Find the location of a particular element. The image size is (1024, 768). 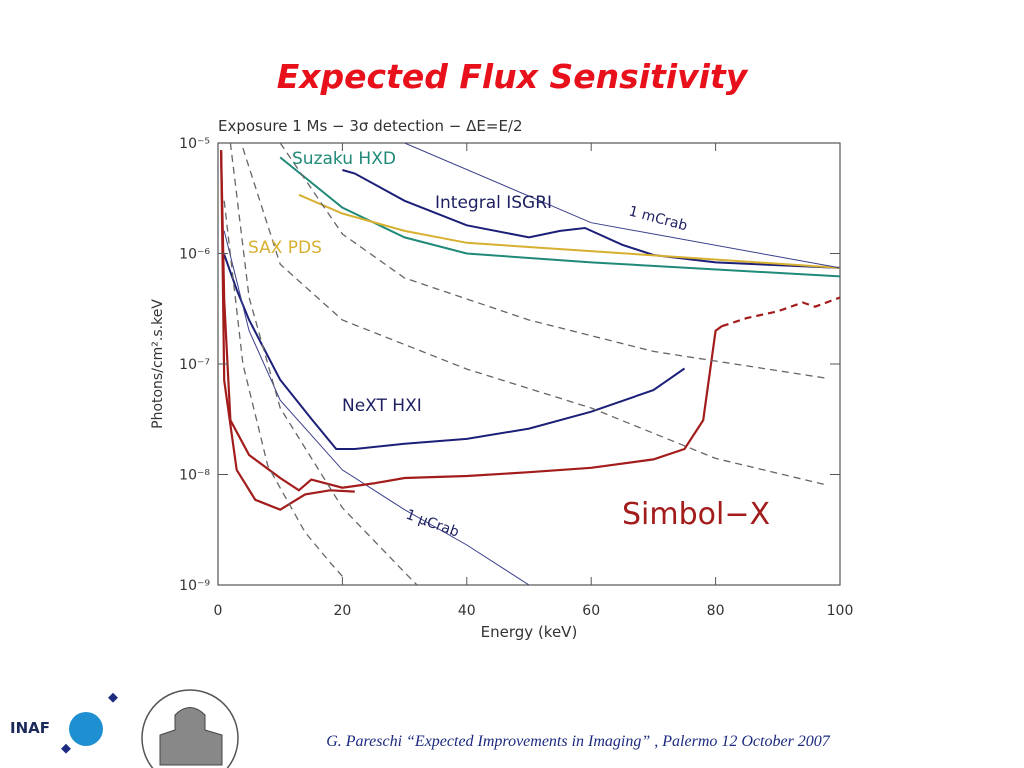

series-label: Integral ISGRI is located at coordinates (493, 203).